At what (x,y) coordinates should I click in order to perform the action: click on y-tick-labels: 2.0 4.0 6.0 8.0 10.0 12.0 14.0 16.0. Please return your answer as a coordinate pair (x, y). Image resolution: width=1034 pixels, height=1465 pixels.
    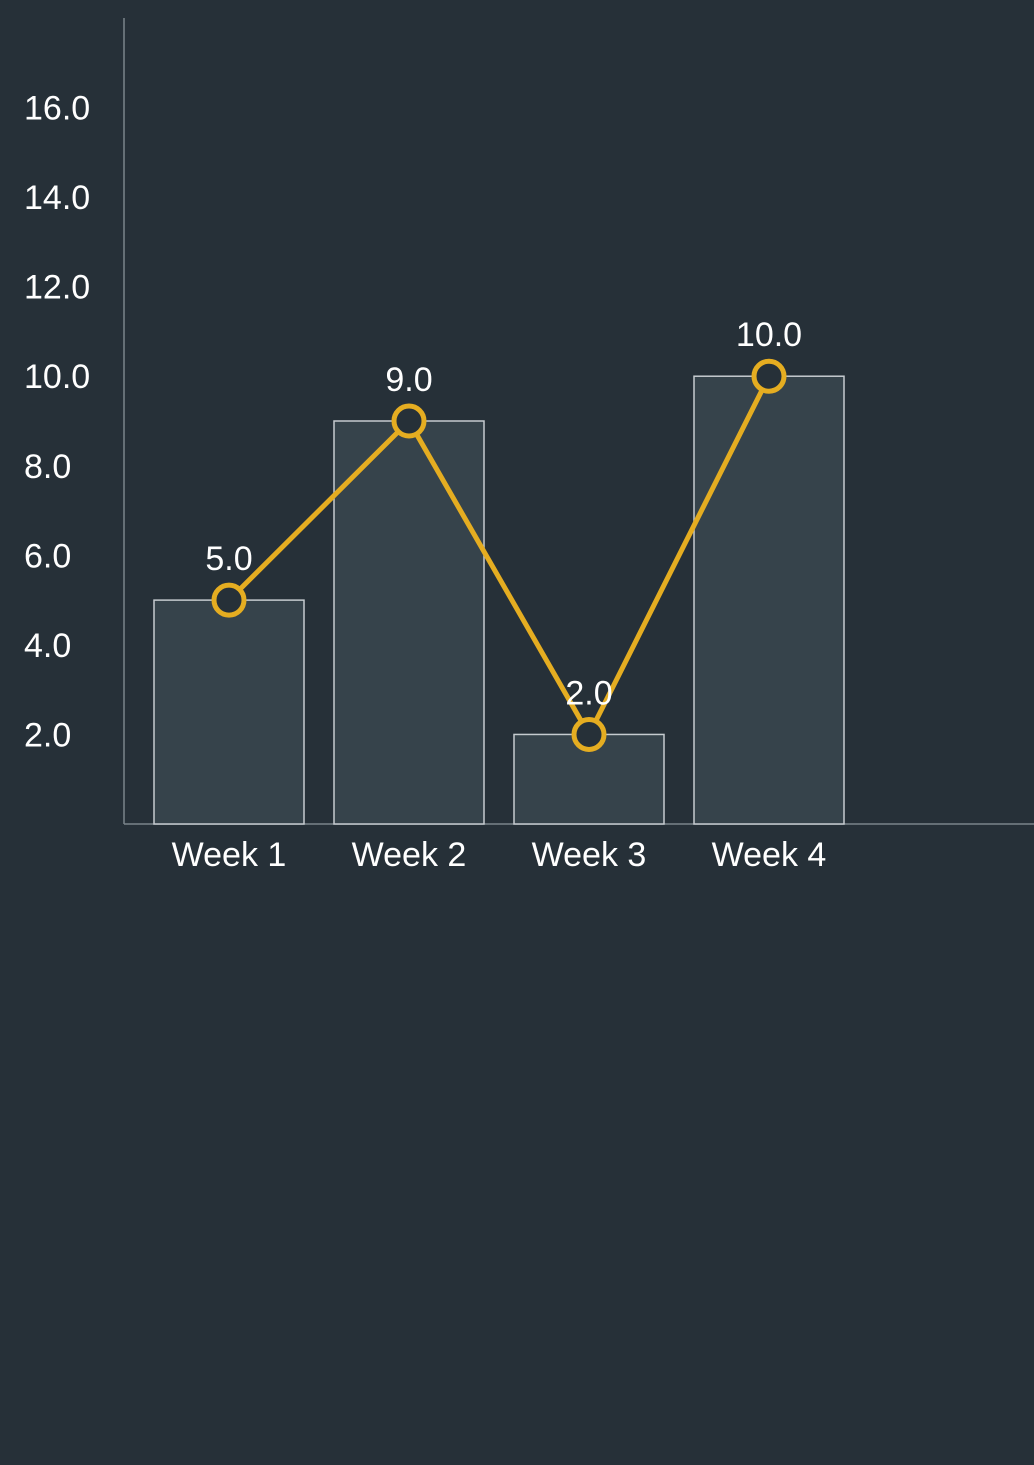
    Looking at the image, I should click on (57, 422).